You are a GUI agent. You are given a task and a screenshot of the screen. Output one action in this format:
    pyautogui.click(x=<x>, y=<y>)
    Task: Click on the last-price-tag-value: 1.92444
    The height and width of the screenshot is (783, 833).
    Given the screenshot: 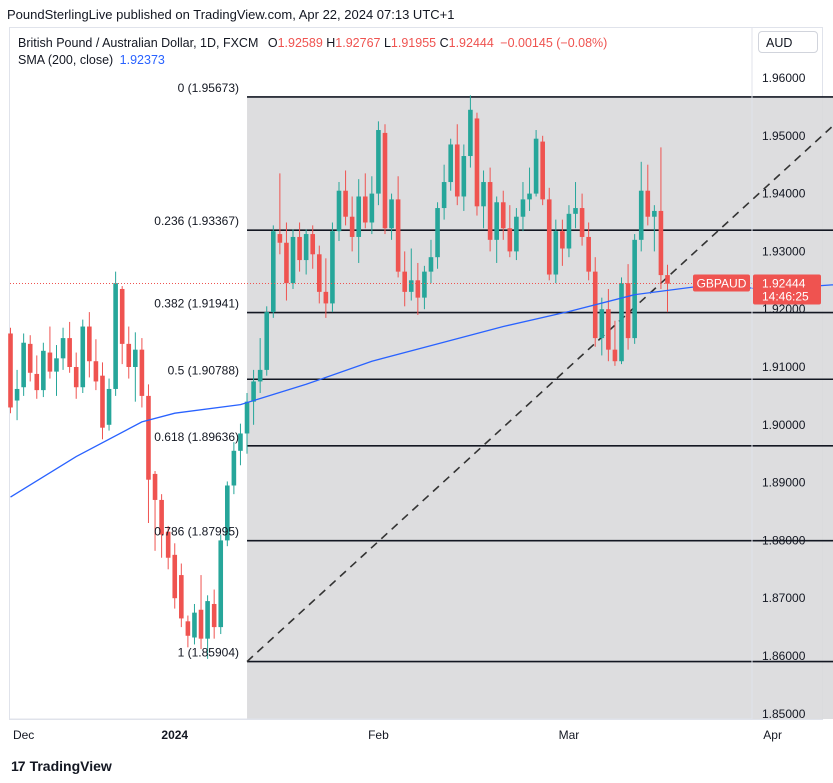 What is the action you would take?
    pyautogui.click(x=784, y=284)
    